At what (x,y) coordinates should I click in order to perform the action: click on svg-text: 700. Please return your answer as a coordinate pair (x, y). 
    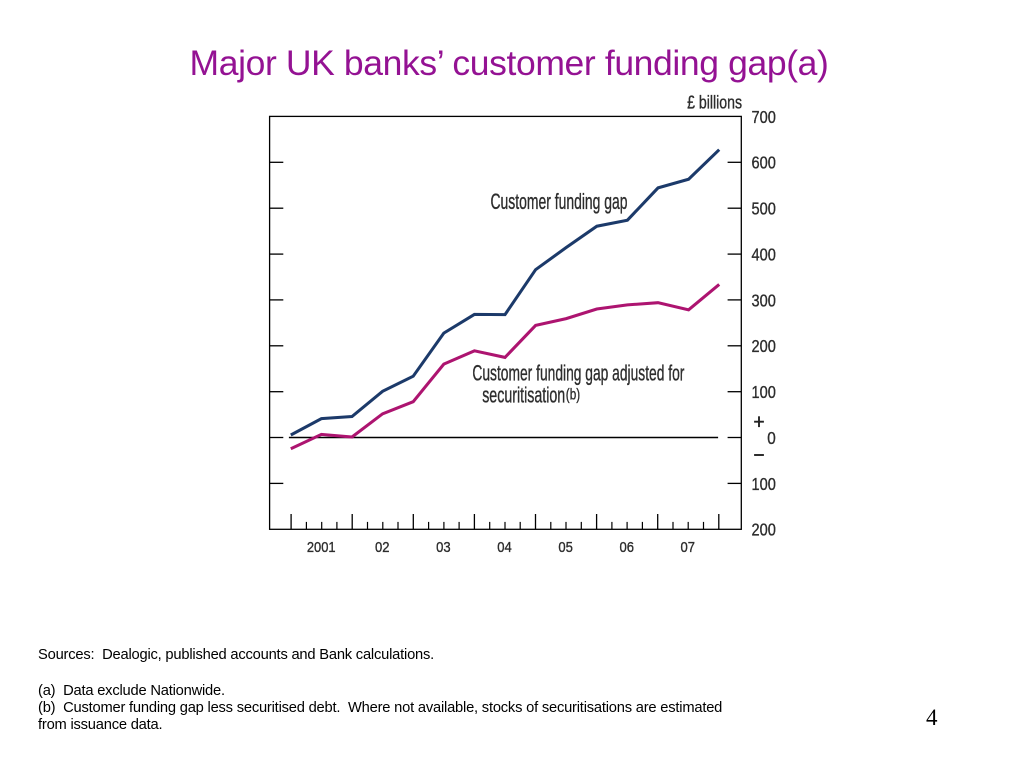
    Looking at the image, I should click on (764, 117).